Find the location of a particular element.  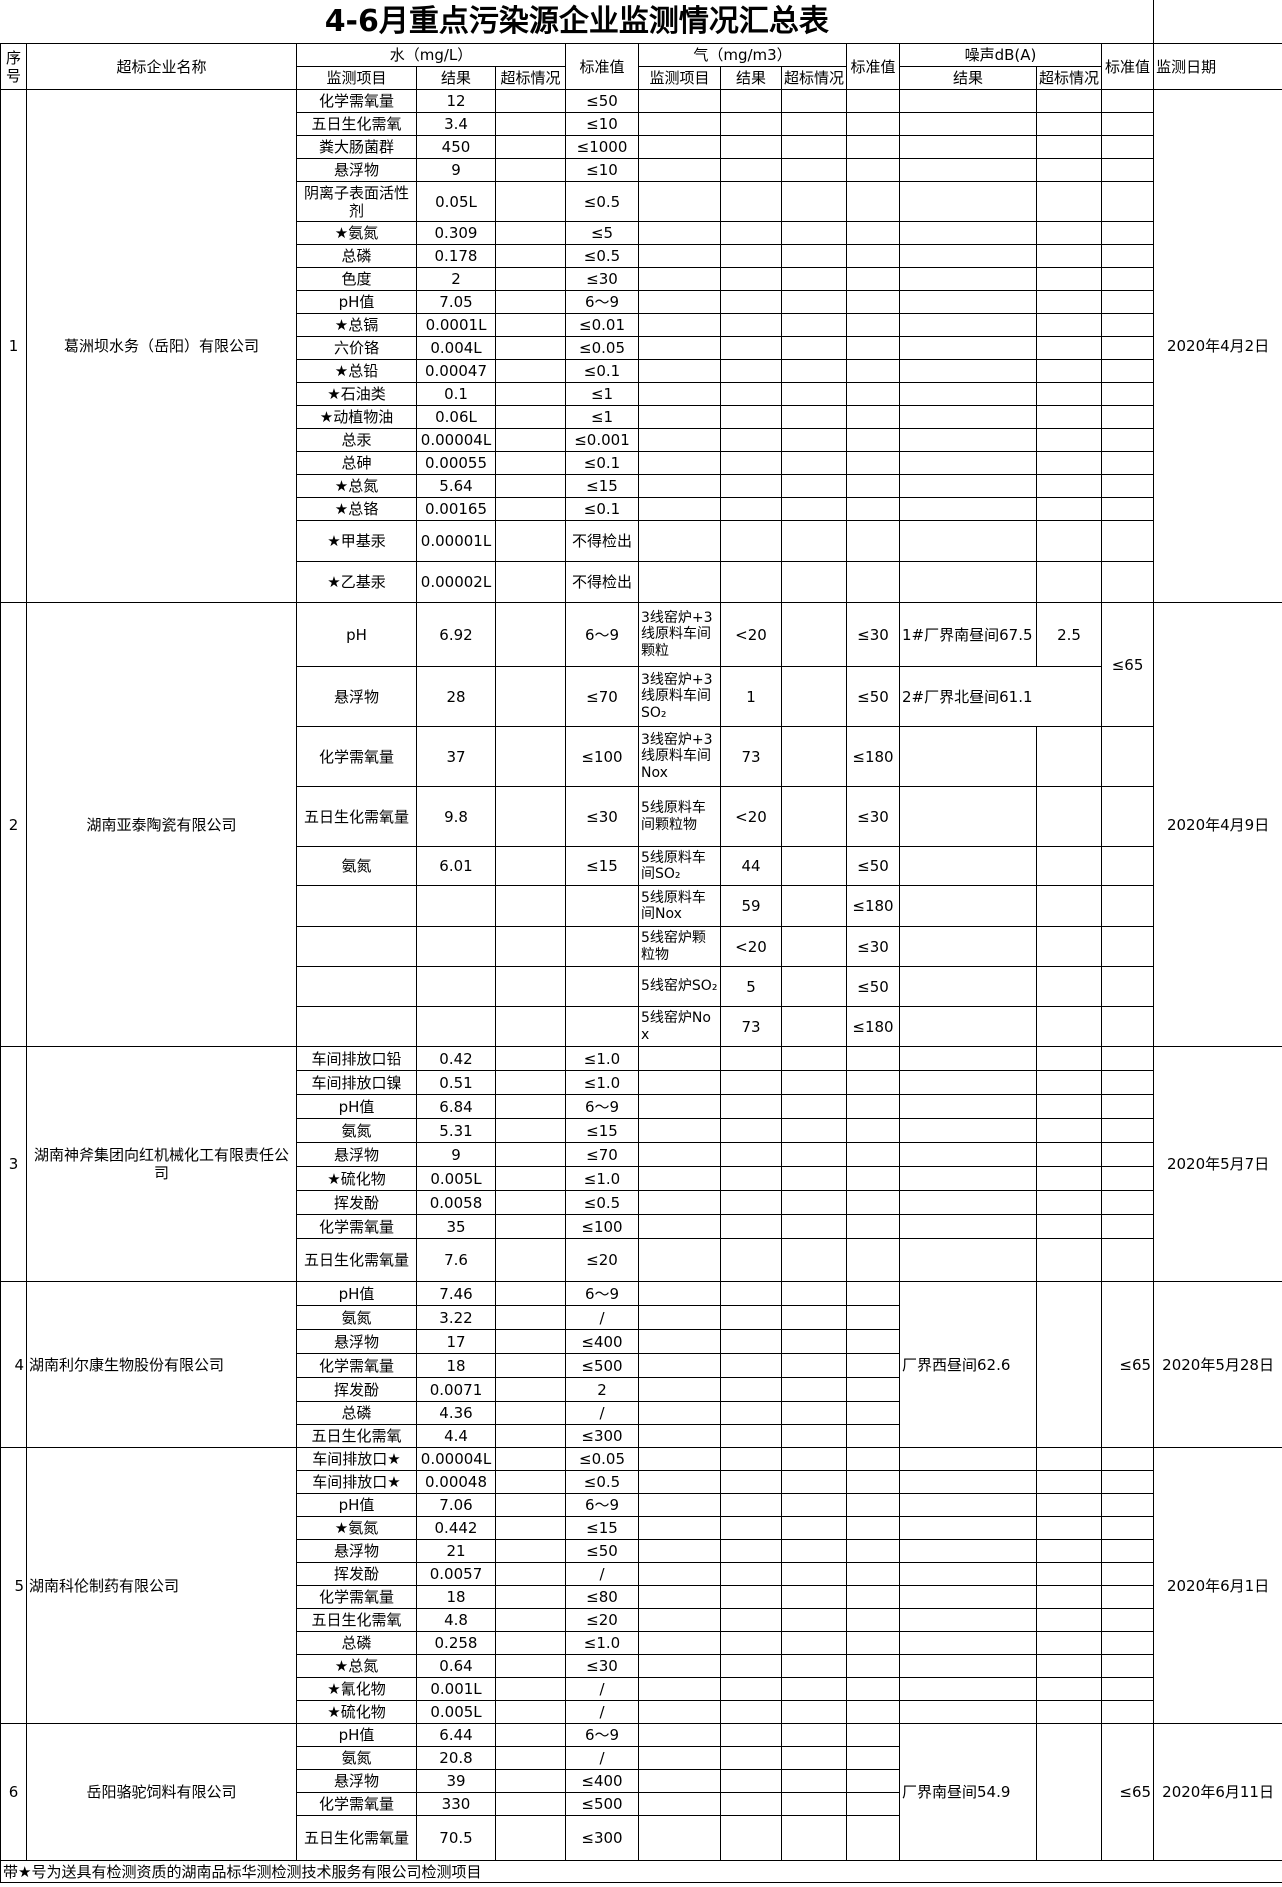

water-result-cell: 6.44 is located at coordinates (456, 1735).